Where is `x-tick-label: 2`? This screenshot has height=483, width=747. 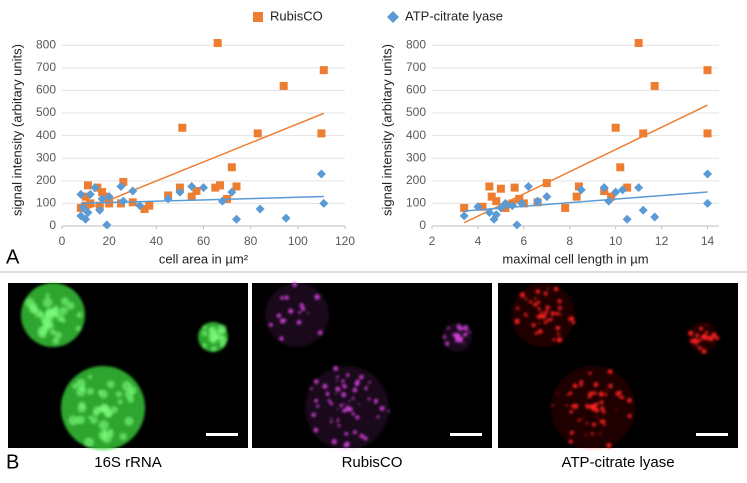 x-tick-label: 2 is located at coordinates (432, 241).